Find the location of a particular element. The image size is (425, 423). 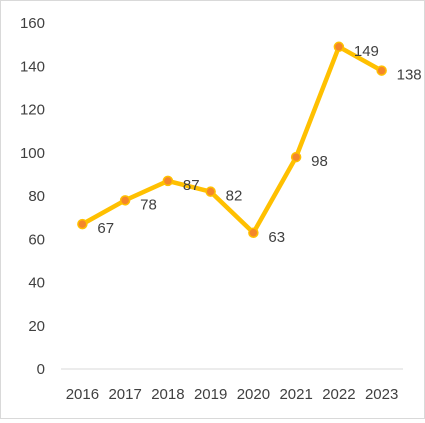

data-label: 63 is located at coordinates (276, 237).